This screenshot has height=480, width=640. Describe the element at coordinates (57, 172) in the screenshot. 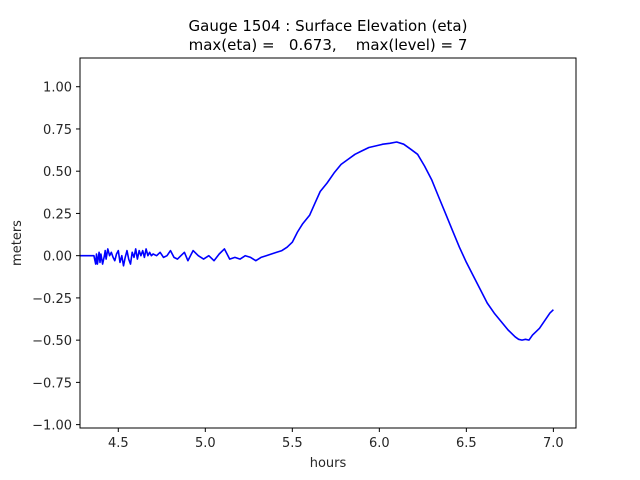

I see `y-tick-label: 0.50` at that location.